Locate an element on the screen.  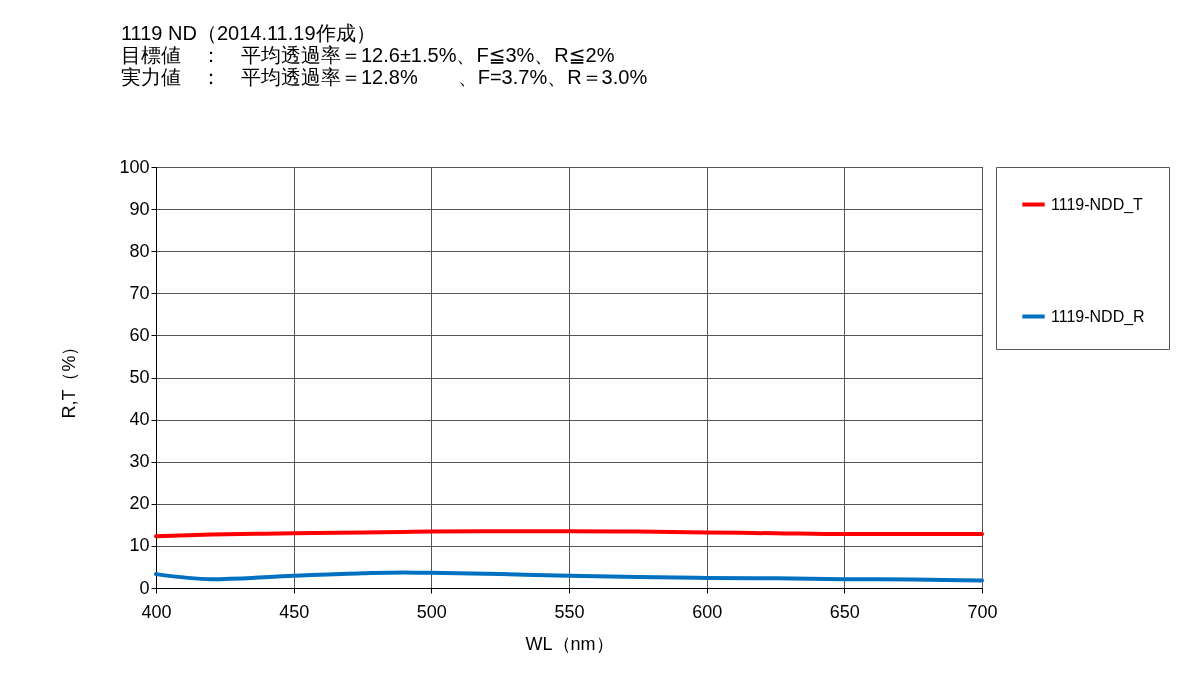
x-axis-title: WL（nm） is located at coordinates (569, 643).